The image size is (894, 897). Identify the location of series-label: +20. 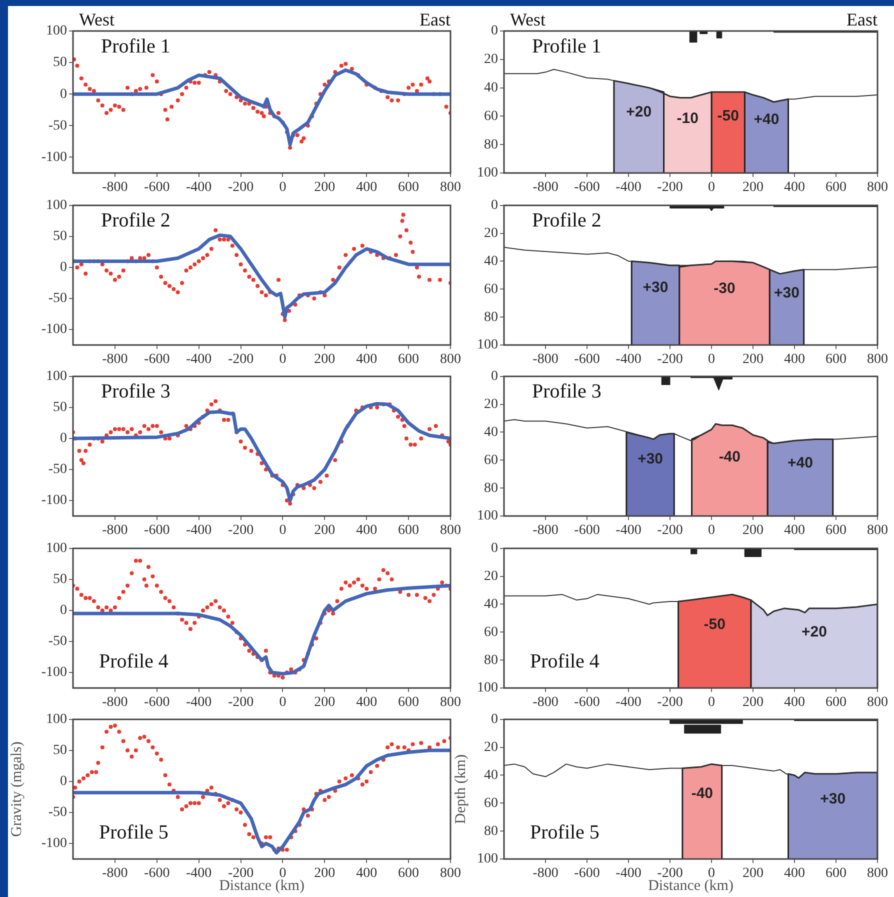
(639, 111).